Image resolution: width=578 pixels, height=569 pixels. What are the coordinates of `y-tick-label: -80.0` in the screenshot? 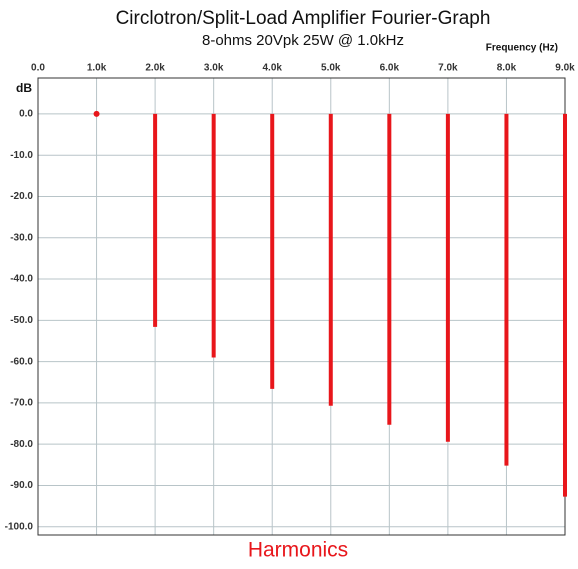 It's located at (21, 444).